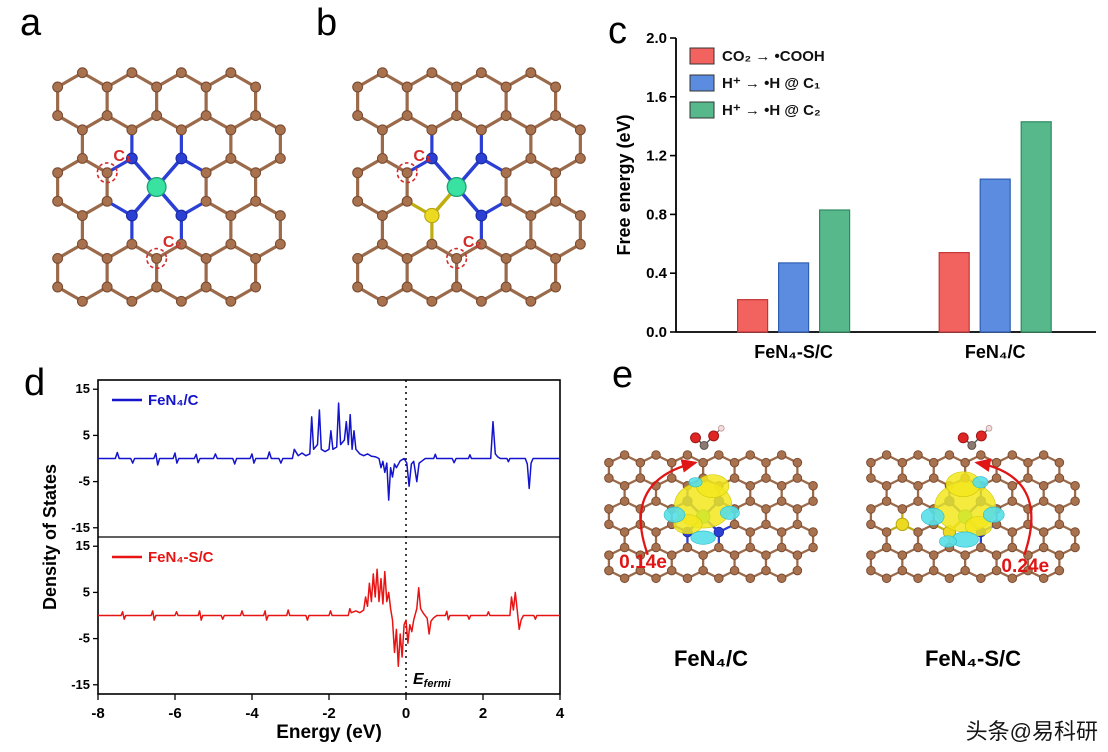  What do you see at coordinates (656, 156) in the screenshot?
I see `svg-text: 1.2` at bounding box center [656, 156].